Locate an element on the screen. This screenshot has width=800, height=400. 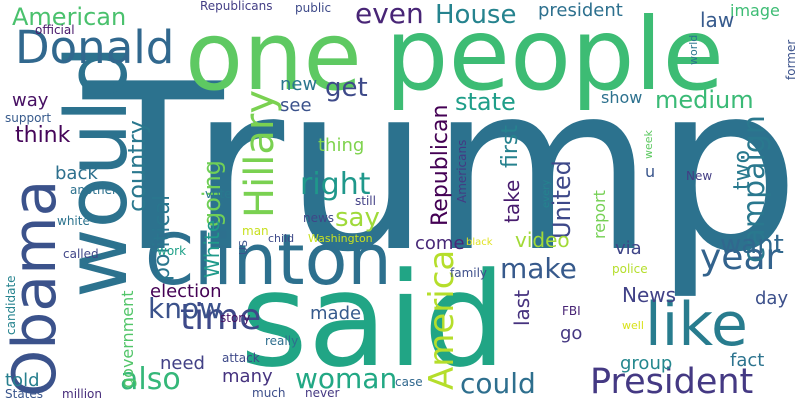
word-president: president is located at coordinates (580, 10).